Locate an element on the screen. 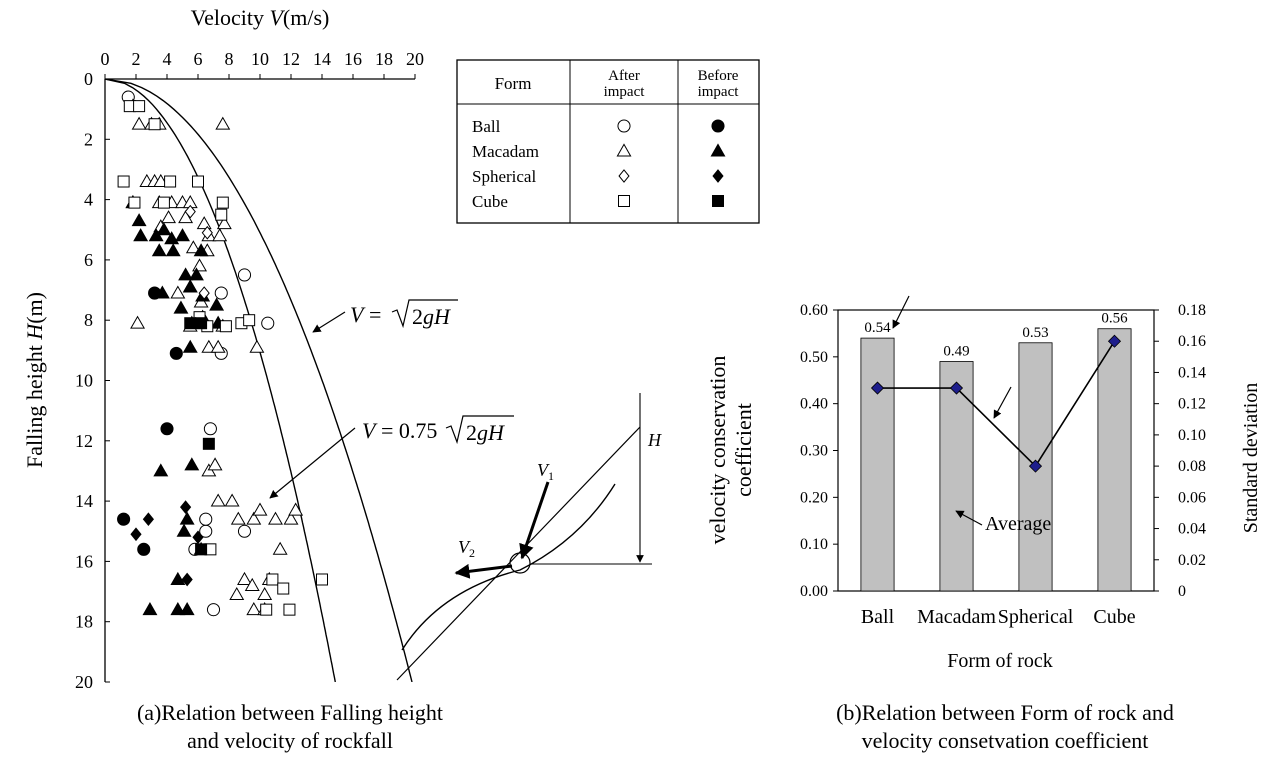  legend-before-cube is located at coordinates (718, 201).